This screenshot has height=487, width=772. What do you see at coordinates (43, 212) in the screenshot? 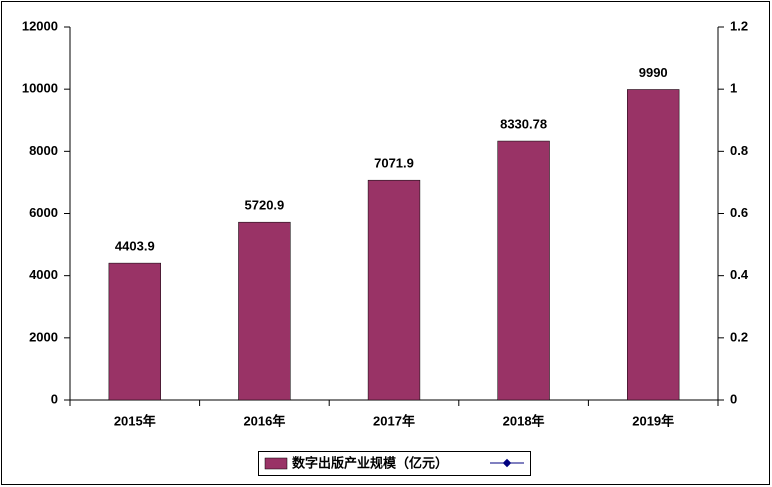
I see `y-tick-label: 6000` at bounding box center [43, 212].